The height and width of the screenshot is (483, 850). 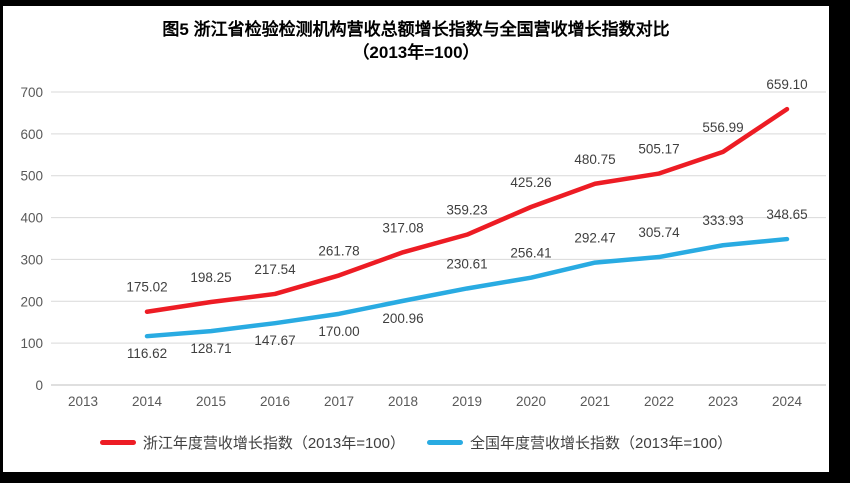 I want to click on chart-subtitle: （2013年=100）, so click(x=416, y=52).